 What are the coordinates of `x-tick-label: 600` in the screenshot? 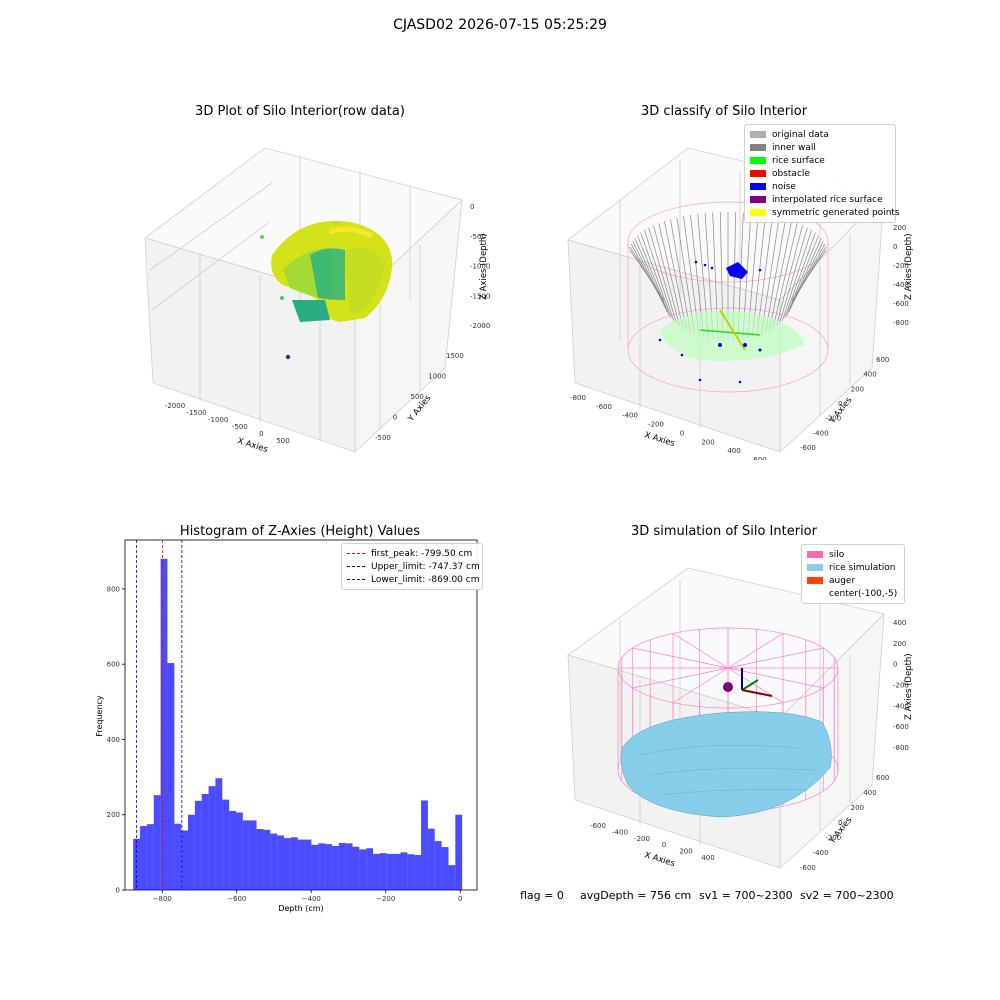 It's located at (759, 458).